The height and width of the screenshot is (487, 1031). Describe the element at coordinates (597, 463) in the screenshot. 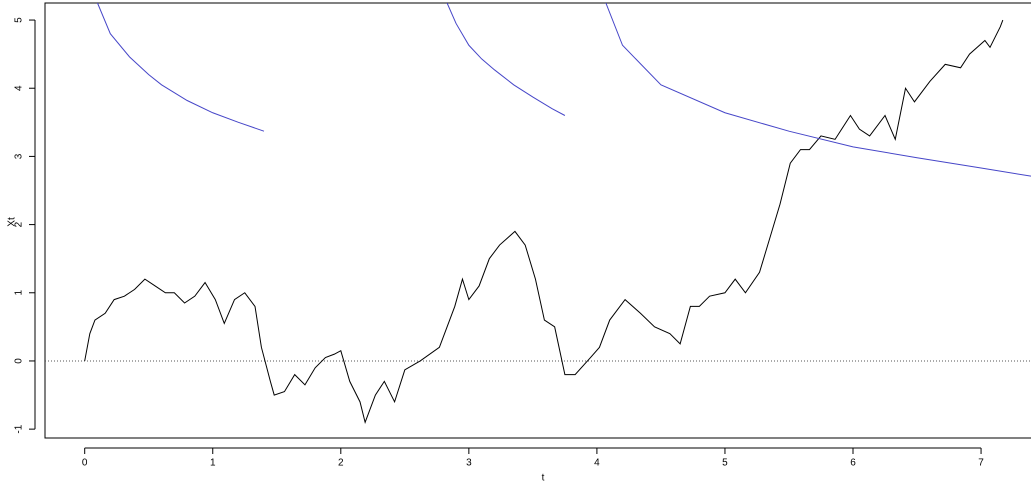

I see `x-tick-label: 4` at that location.